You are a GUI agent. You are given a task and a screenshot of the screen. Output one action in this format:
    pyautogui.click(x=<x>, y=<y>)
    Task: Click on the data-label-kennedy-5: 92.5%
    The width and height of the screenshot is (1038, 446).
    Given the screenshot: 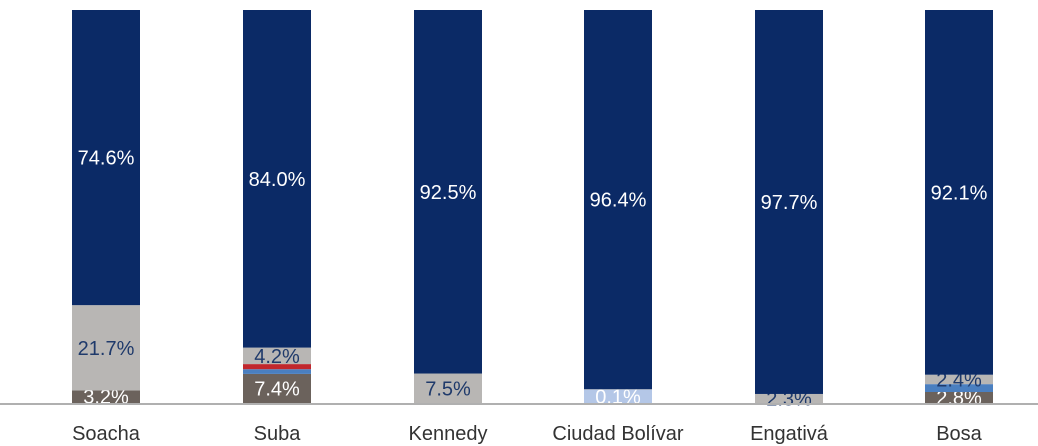 What is the action you would take?
    pyautogui.click(x=448, y=193)
    